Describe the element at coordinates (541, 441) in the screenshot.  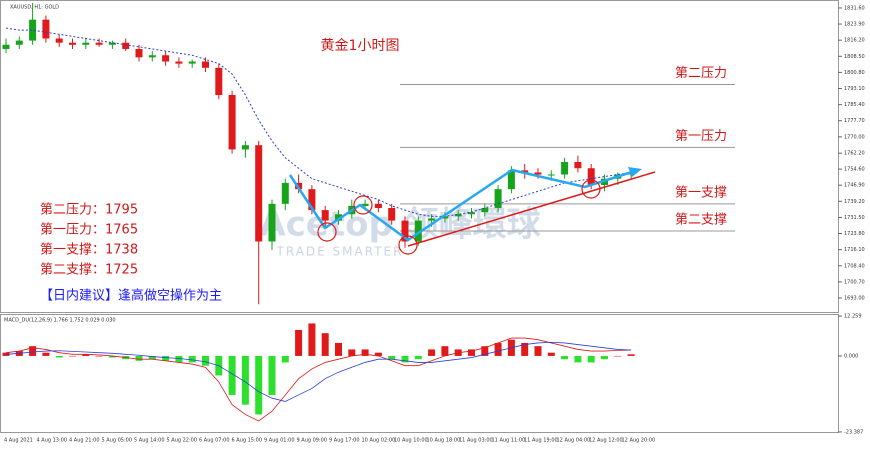
I see `x-tick-label: 11 Aug 19:00` at that location.